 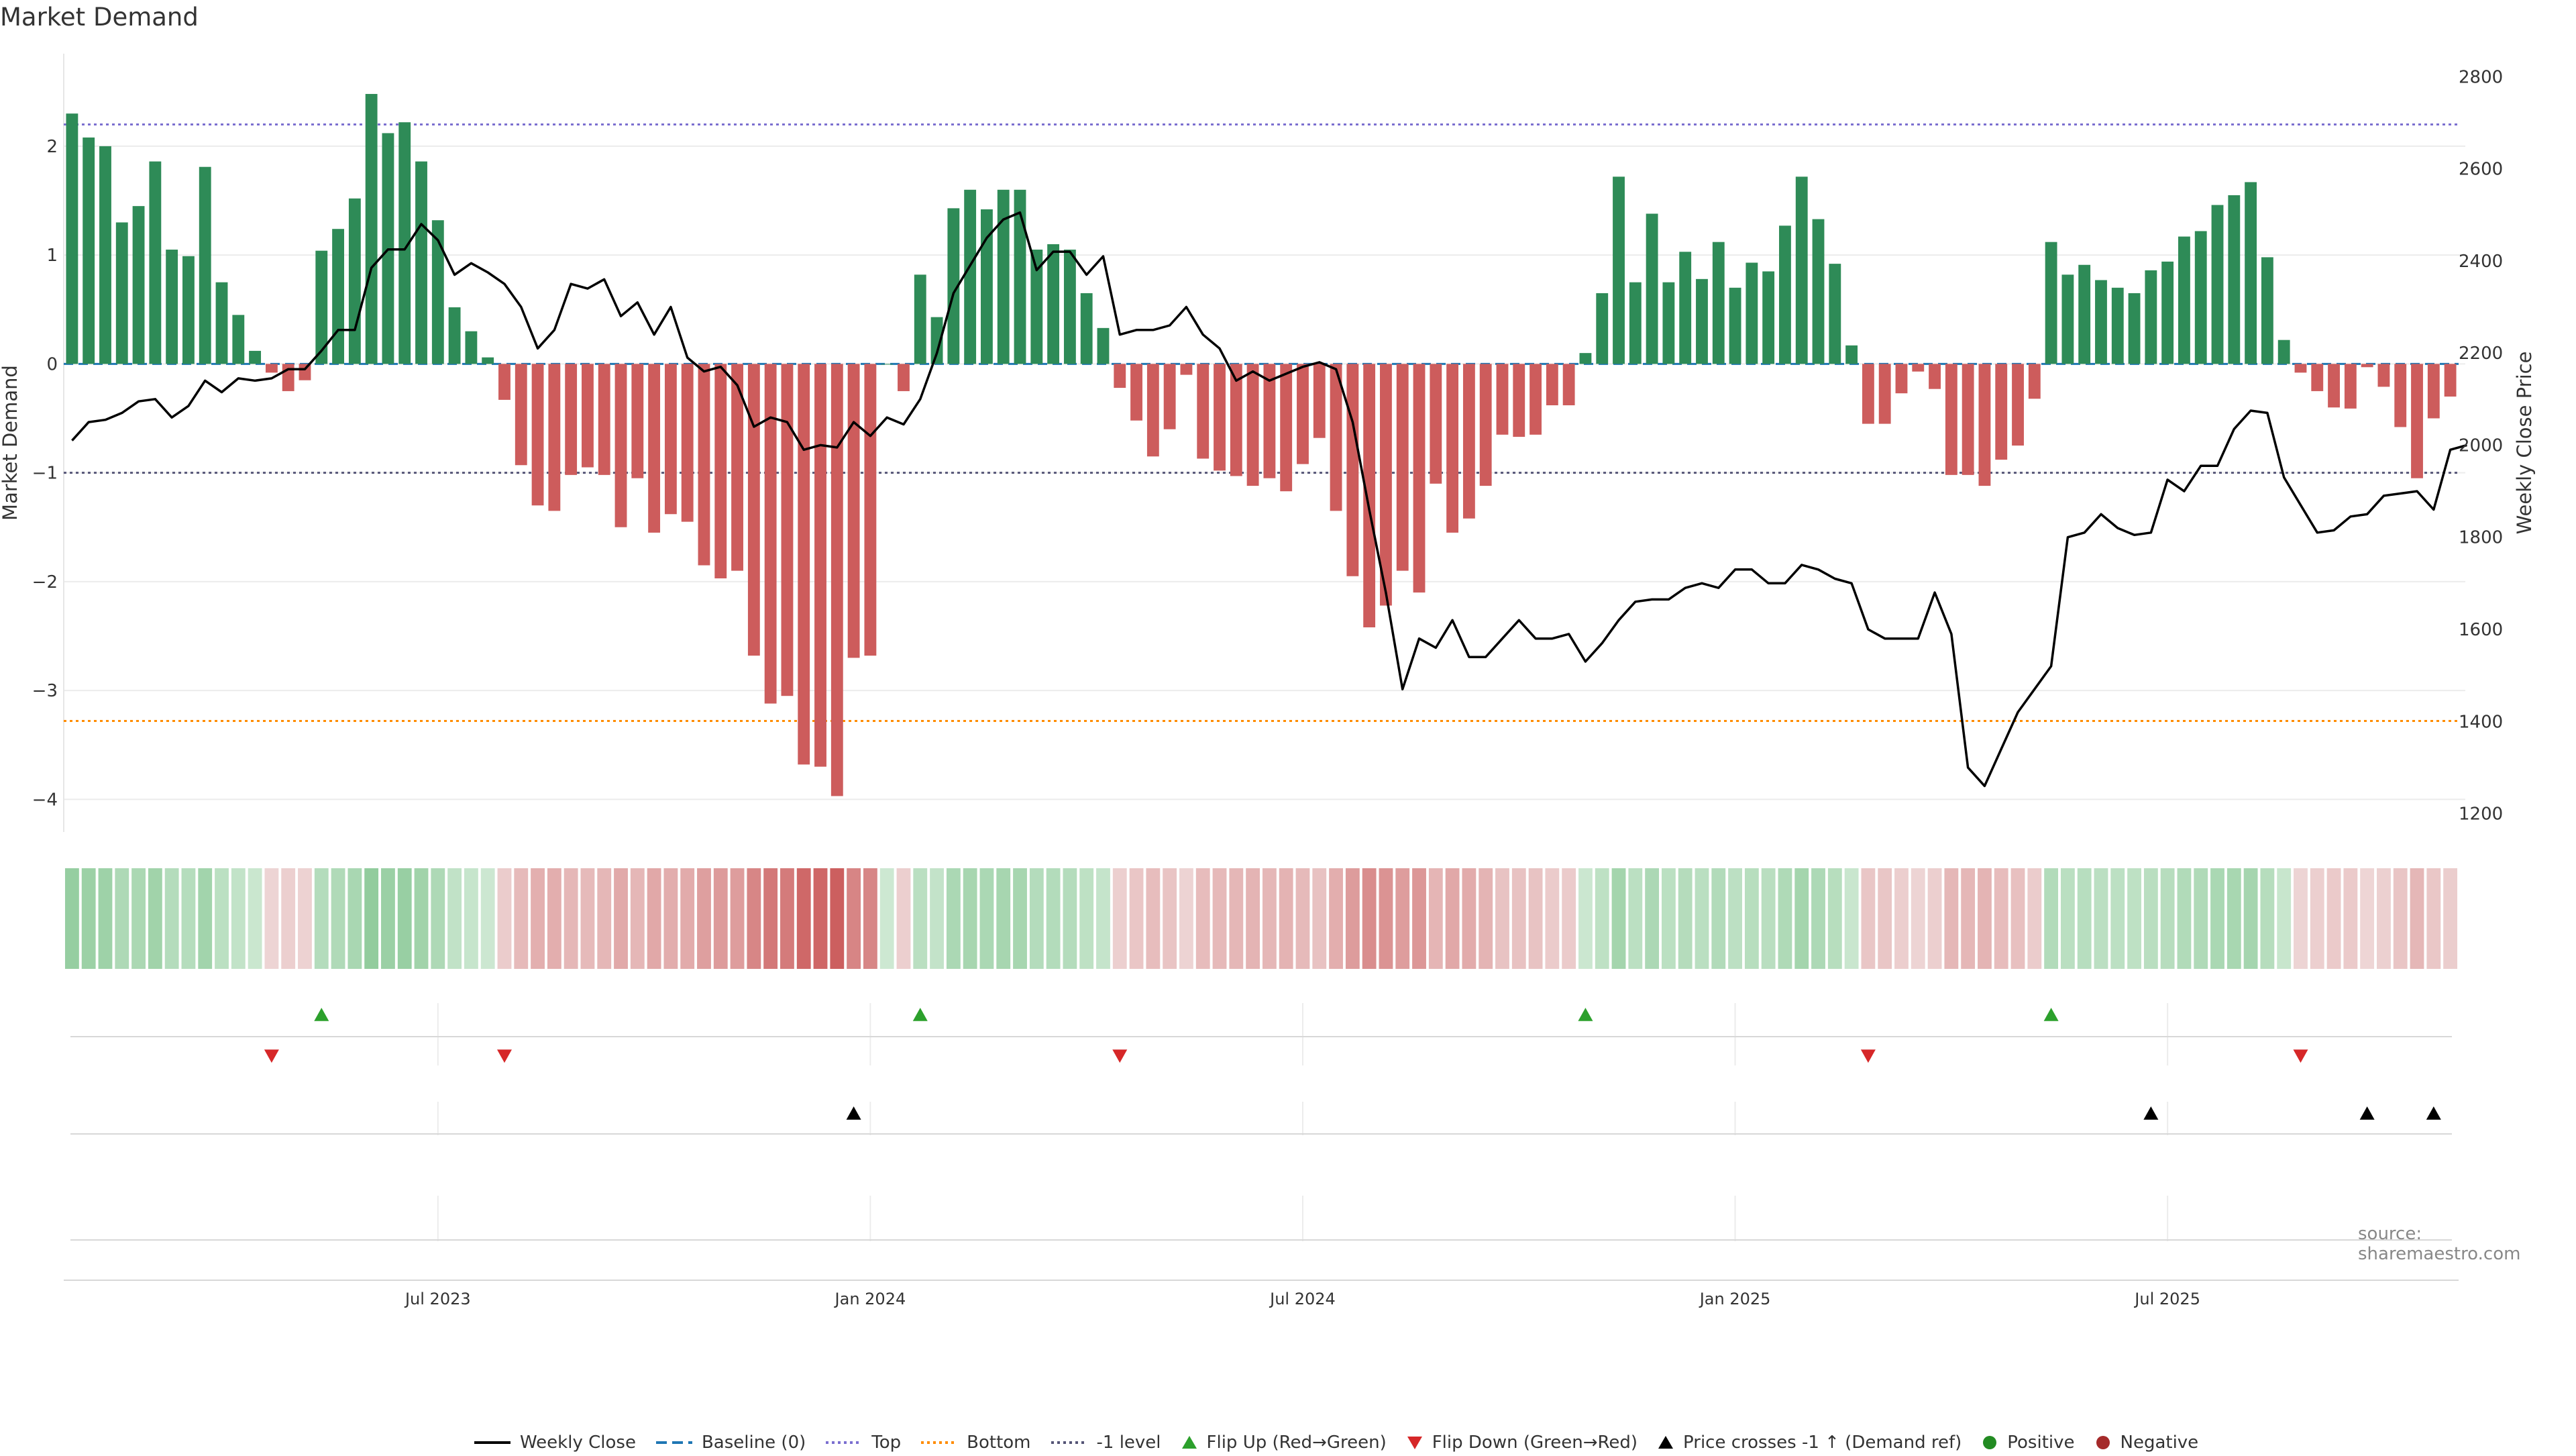 What do you see at coordinates (271, 1056) in the screenshot?
I see `flip-down-marker` at bounding box center [271, 1056].